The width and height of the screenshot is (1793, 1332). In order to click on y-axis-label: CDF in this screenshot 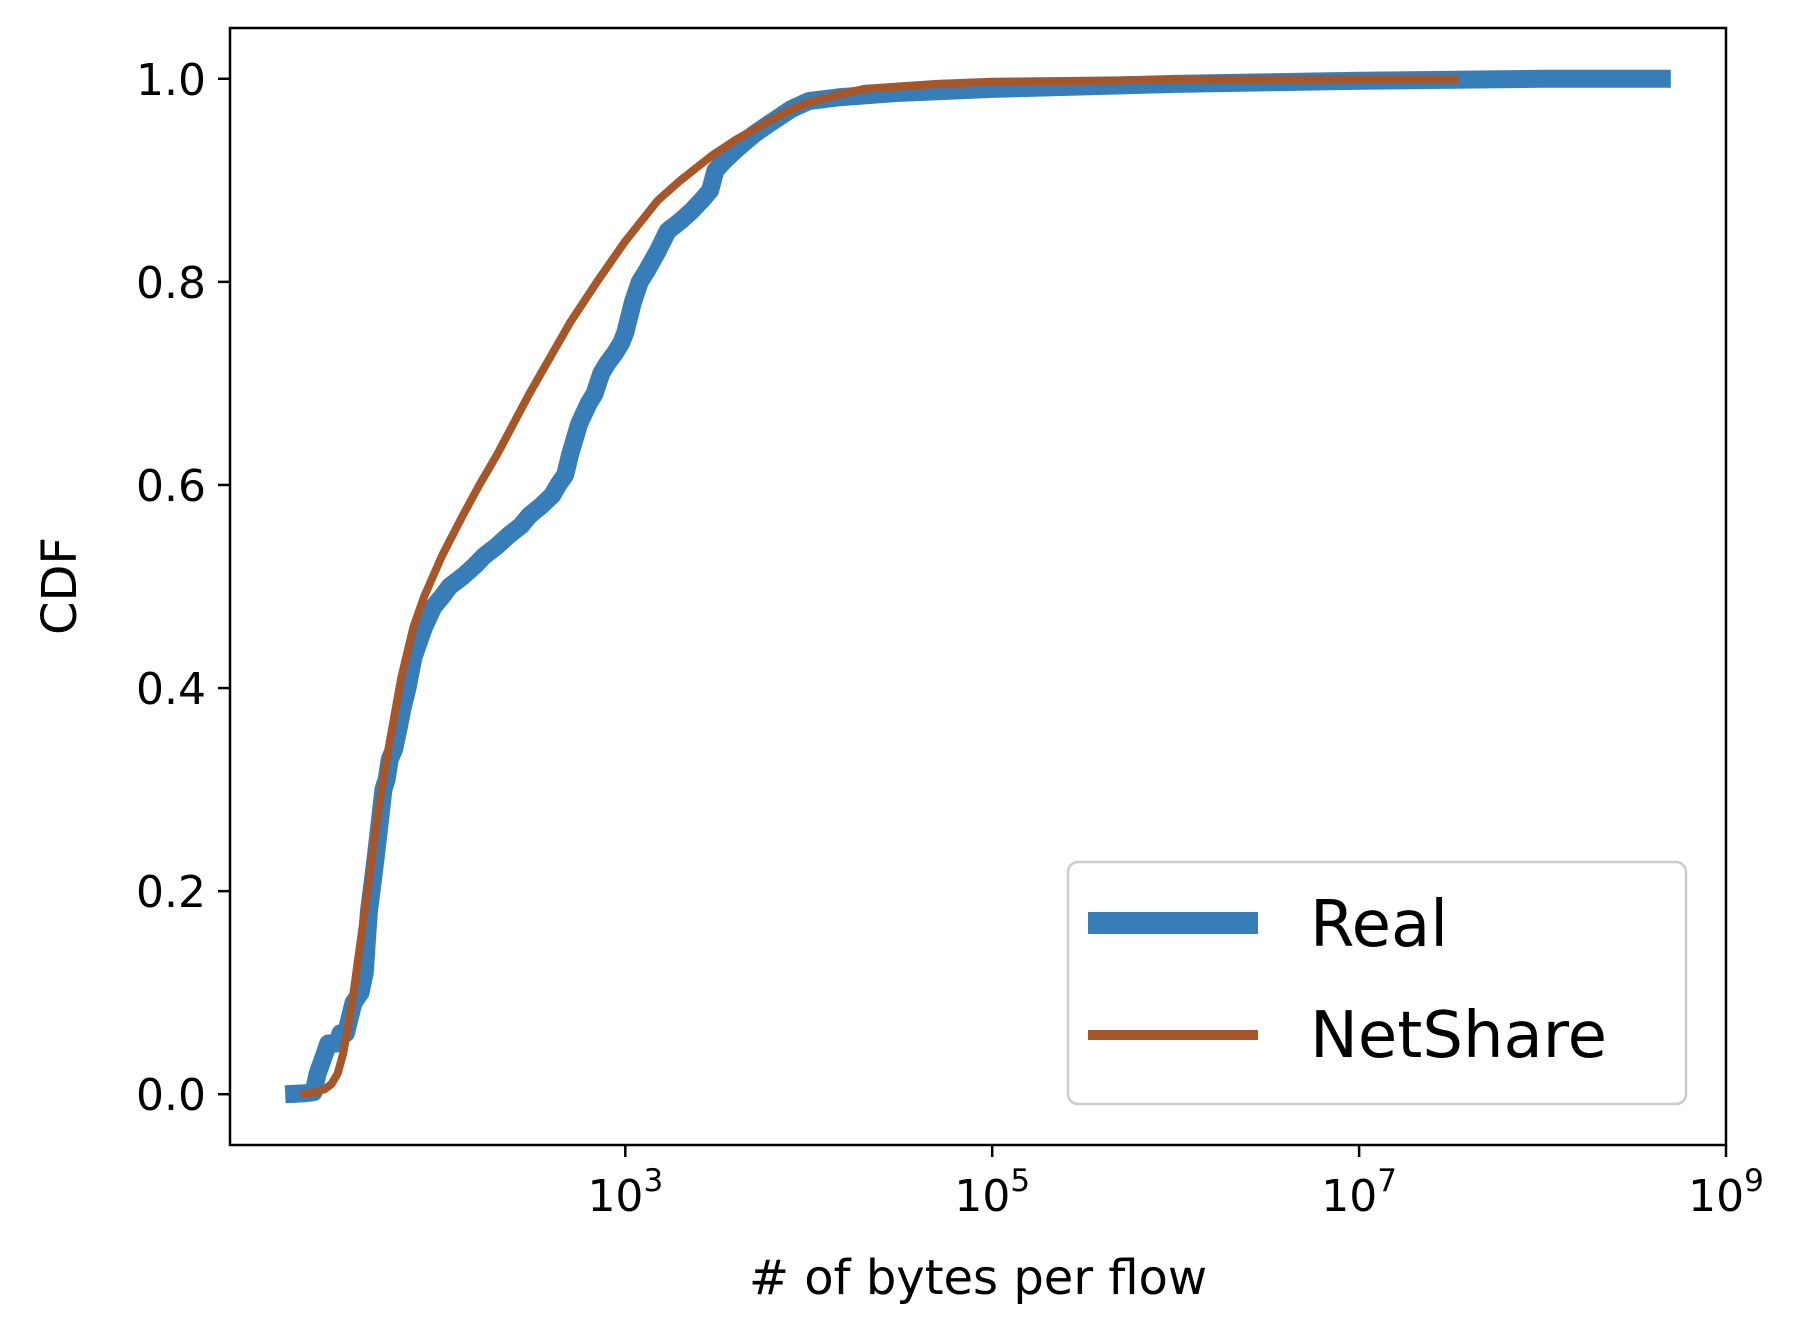, I will do `click(60, 586)`.